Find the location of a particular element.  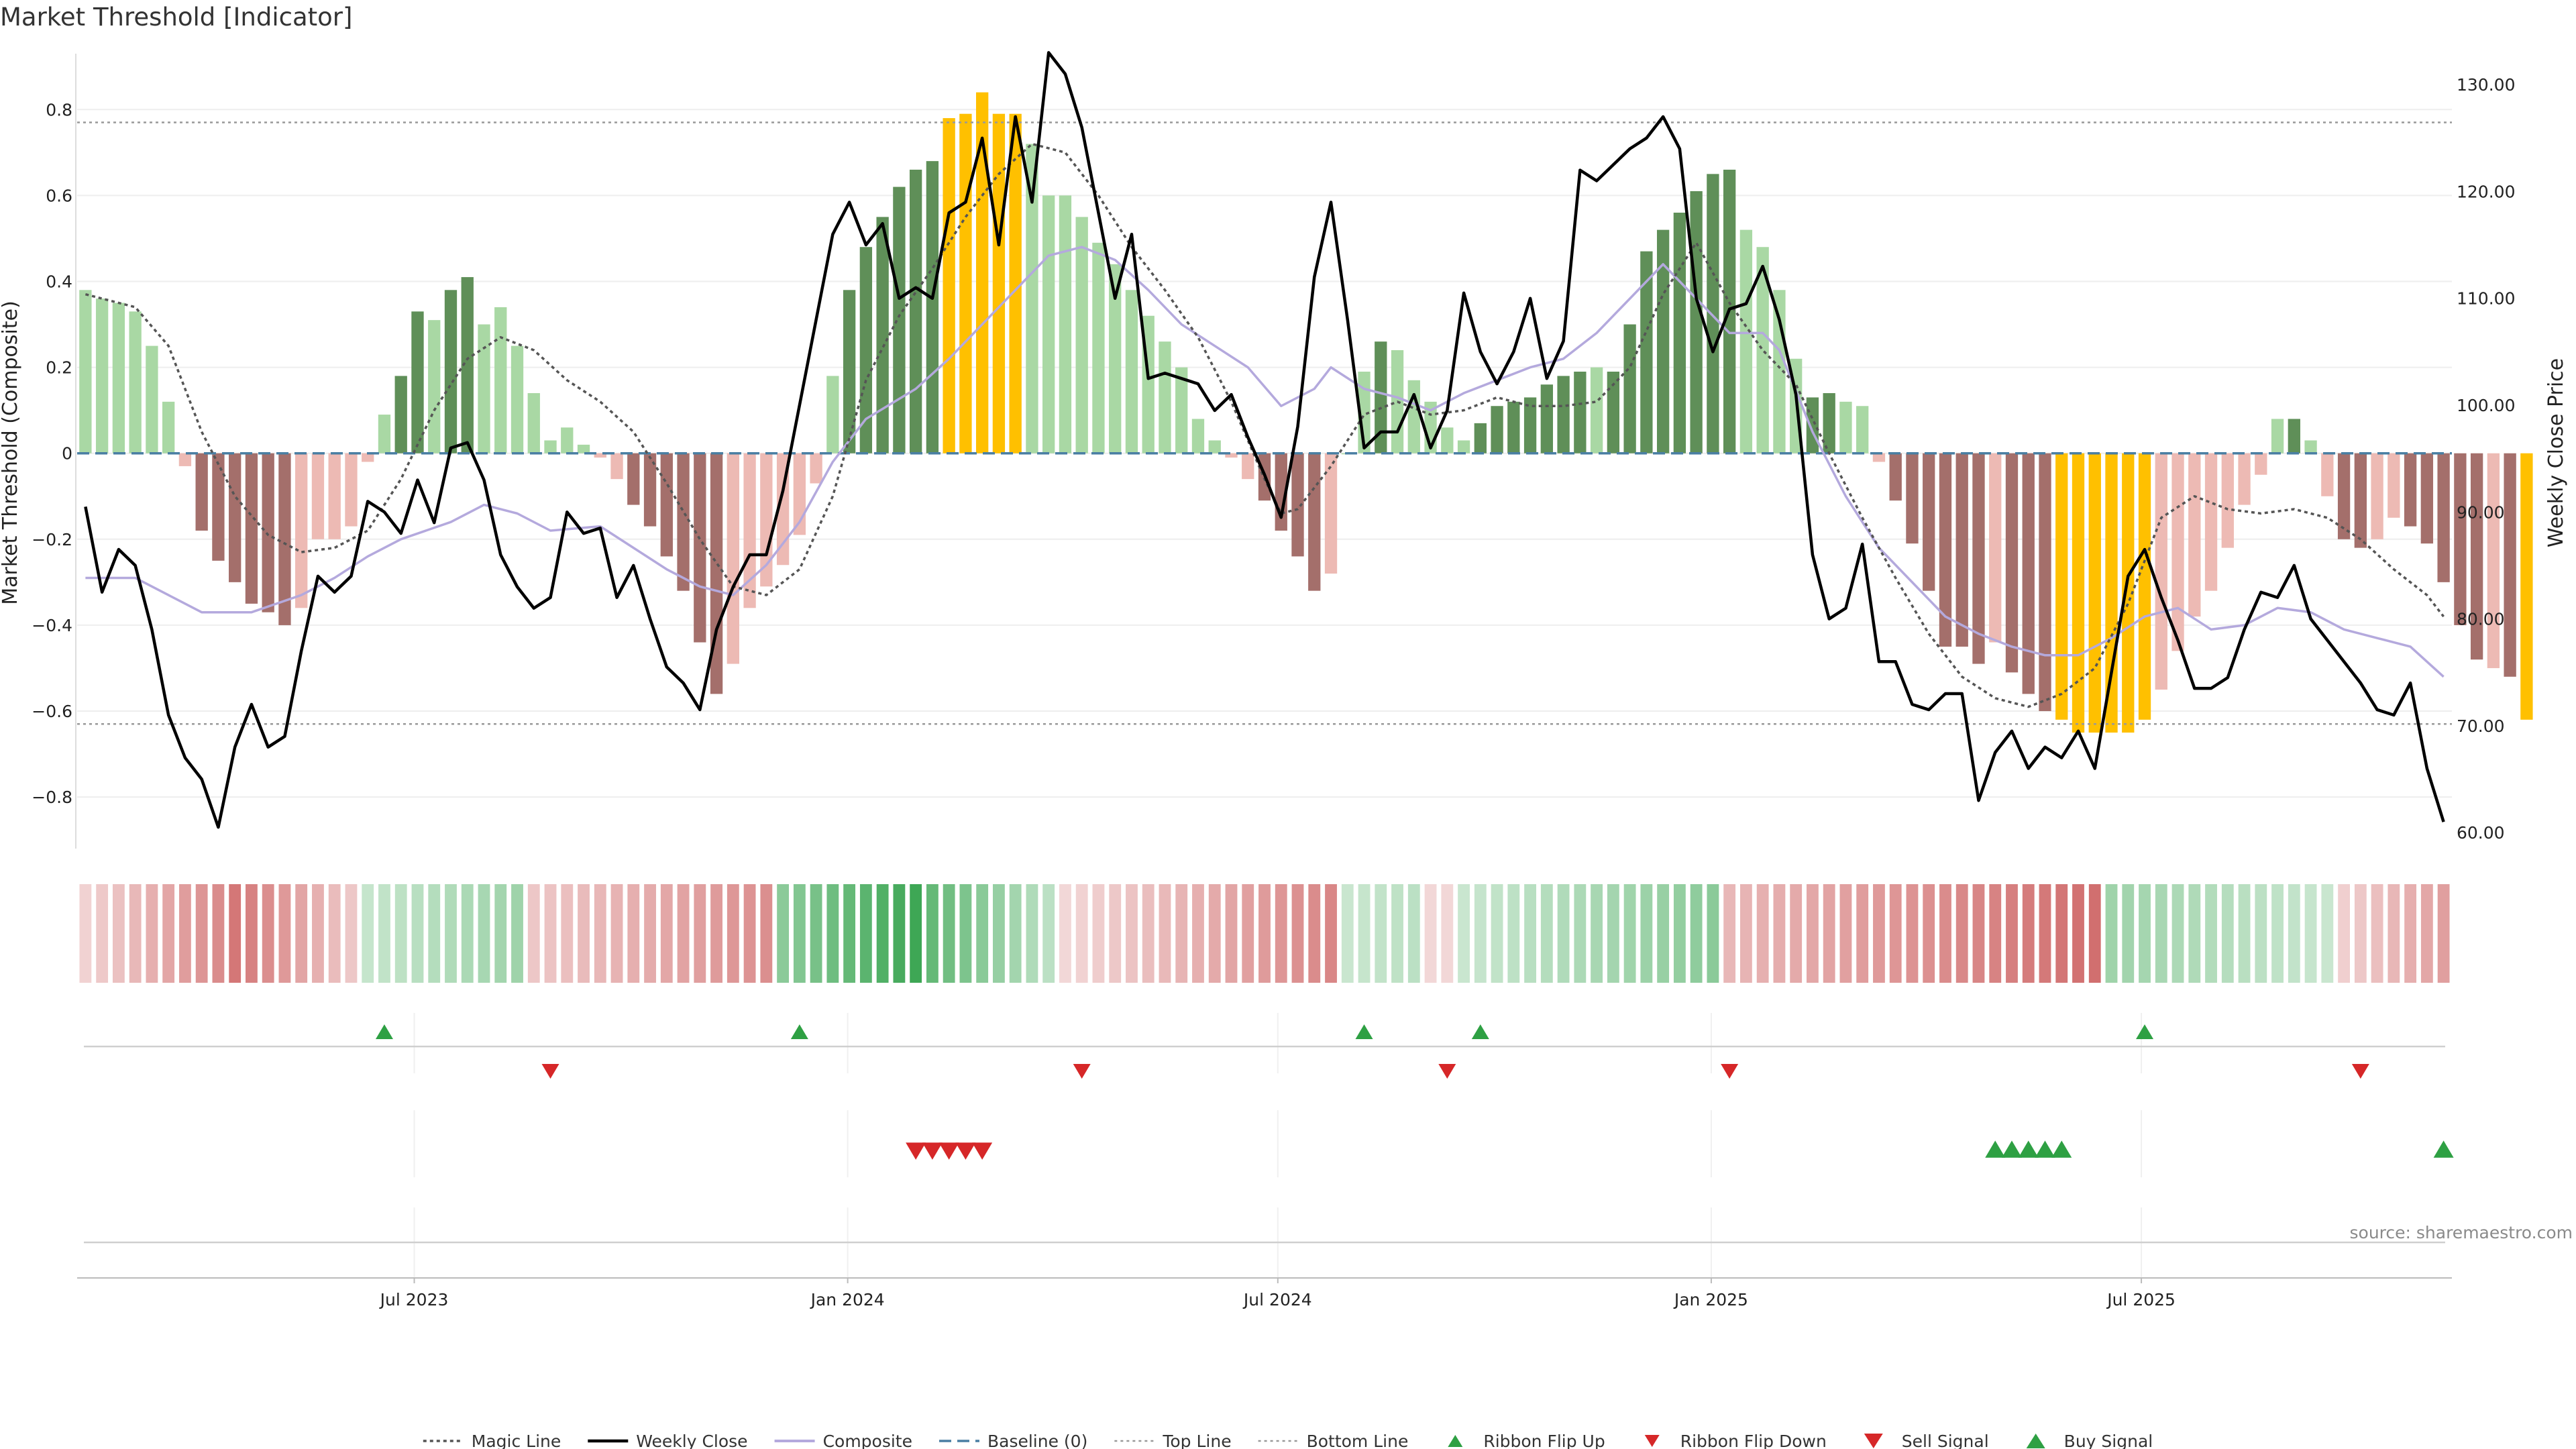

y-right-tick-label: 130.00 is located at coordinates (2486, 85).